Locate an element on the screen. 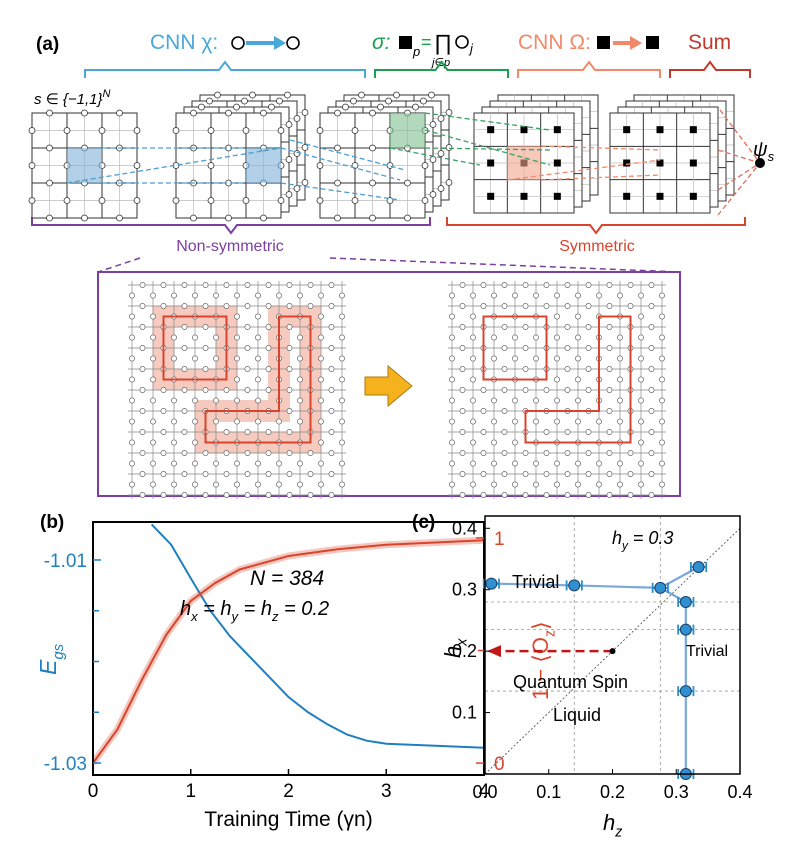  x-tick-label: 0.3 is located at coordinates (676, 792).